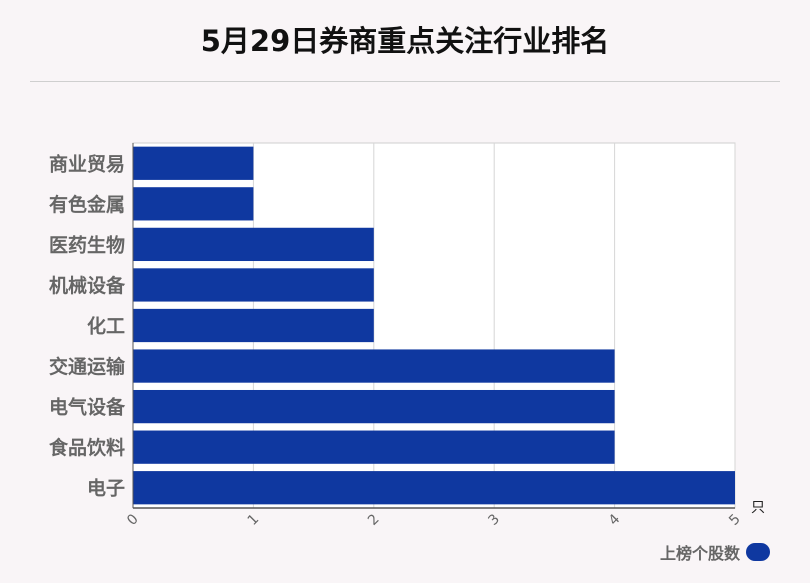 The height and width of the screenshot is (583, 810). I want to click on title-divider, so click(405, 81).